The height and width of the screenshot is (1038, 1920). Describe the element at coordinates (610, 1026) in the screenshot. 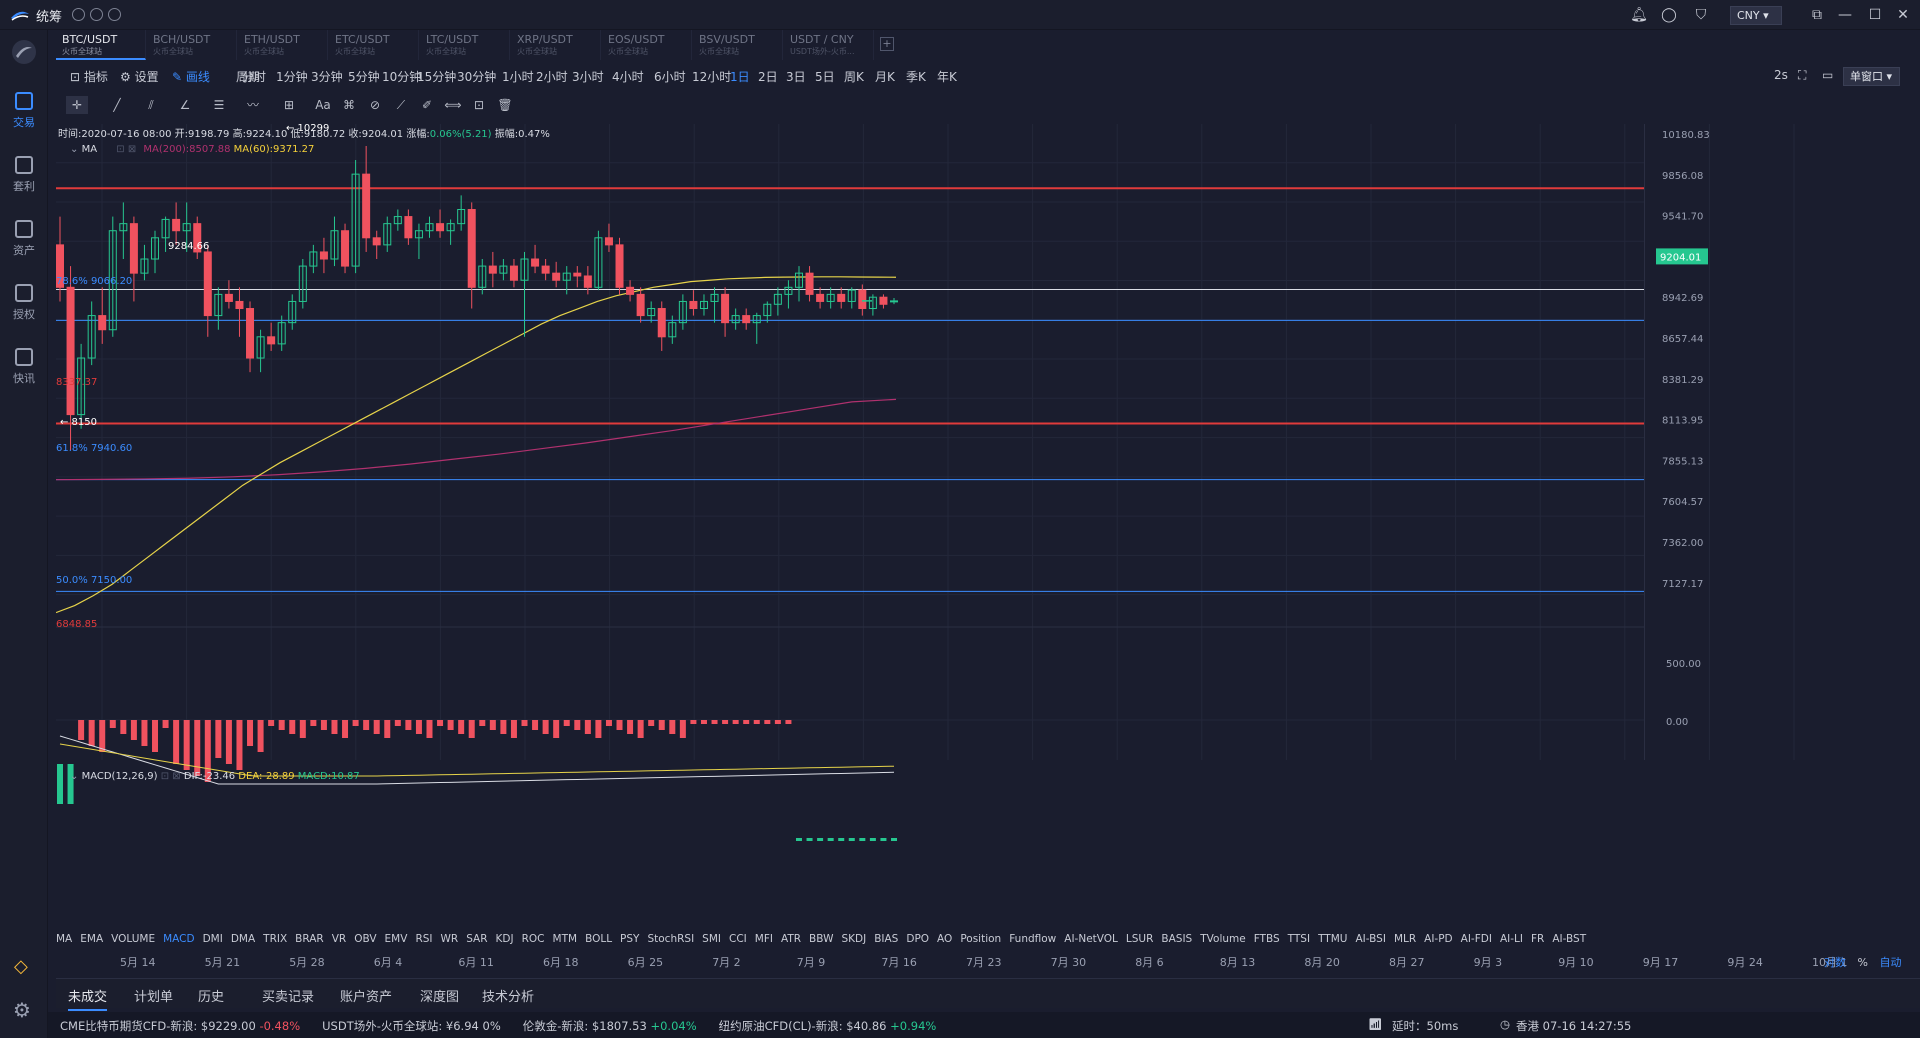

I see `ticker: 伦敦金-新浪: $1807.53 +0.04%` at that location.